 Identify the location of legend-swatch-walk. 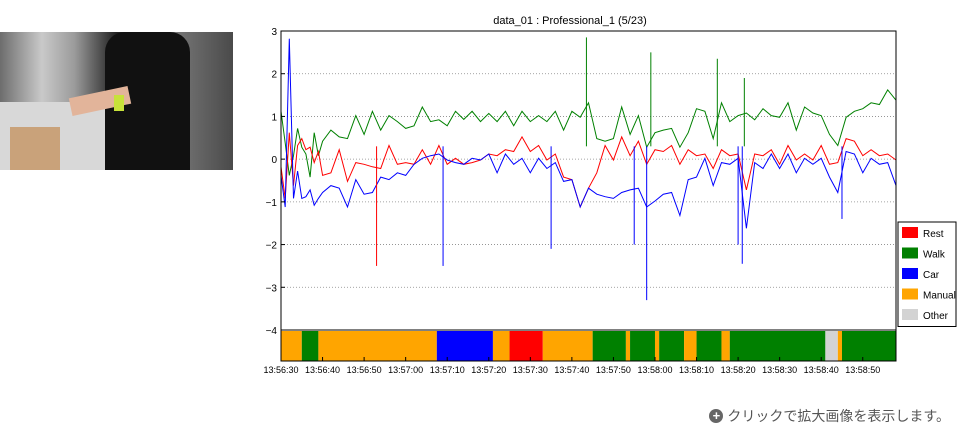
(910, 253).